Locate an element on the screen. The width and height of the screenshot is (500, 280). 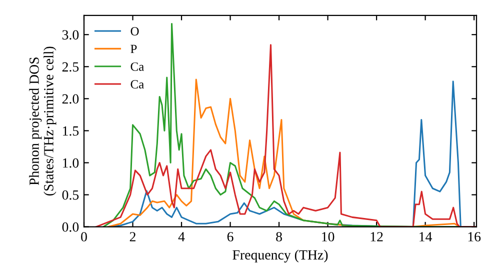
x-tick-label: 8 is located at coordinates (279, 237).